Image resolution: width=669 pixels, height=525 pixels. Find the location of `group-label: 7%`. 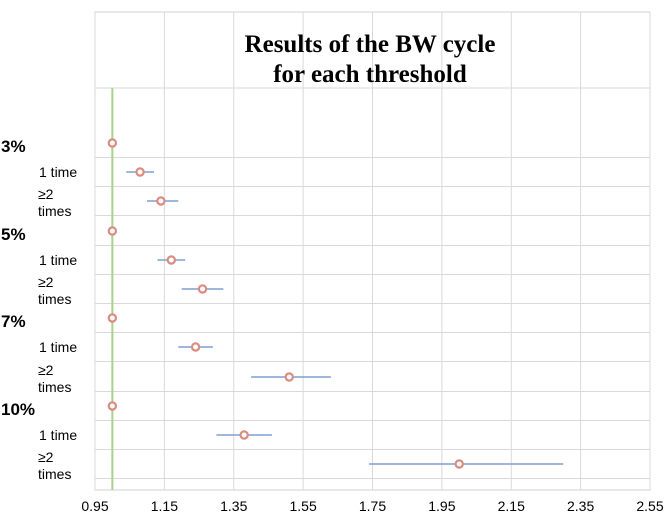

group-label: 7% is located at coordinates (13, 321).